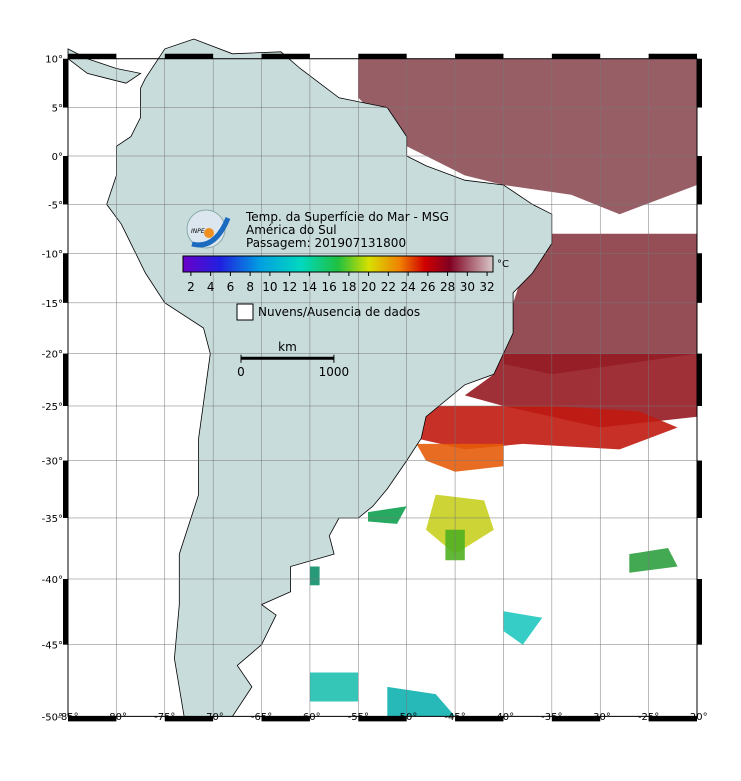 The height and width of the screenshot is (781, 741). What do you see at coordinates (334, 372) in the screenshot?
I see `scale-tick-label: 1000` at bounding box center [334, 372].